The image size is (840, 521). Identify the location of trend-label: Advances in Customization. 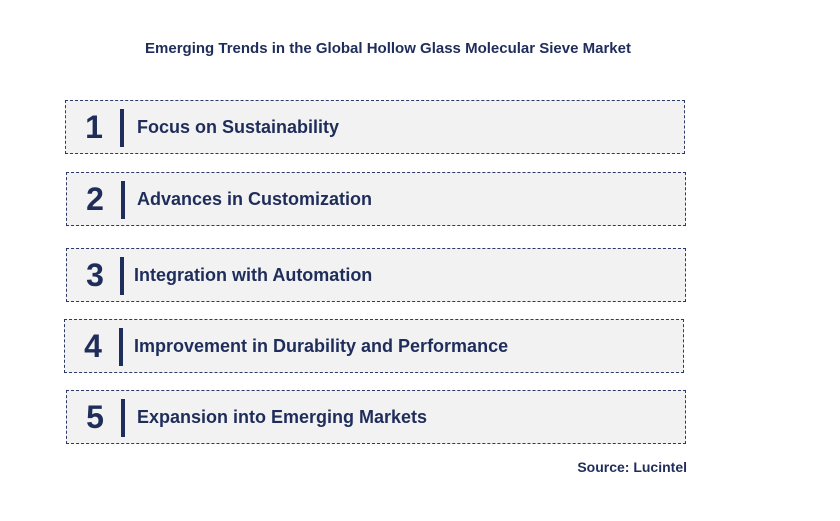
(255, 198).